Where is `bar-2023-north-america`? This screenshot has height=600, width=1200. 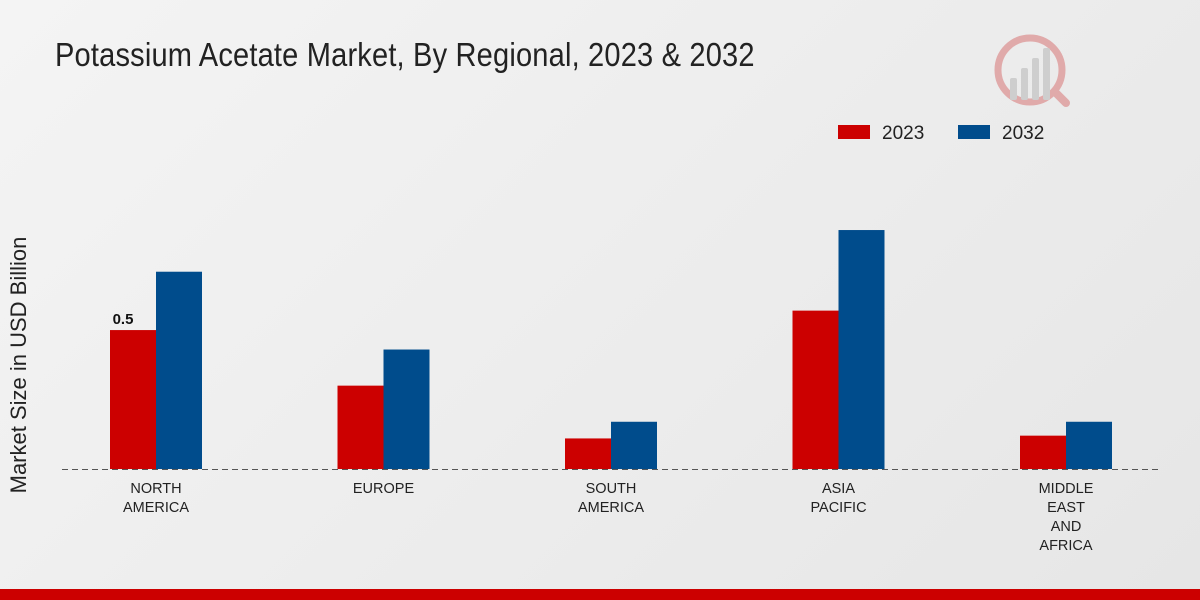 bar-2023-north-america is located at coordinates (133, 399).